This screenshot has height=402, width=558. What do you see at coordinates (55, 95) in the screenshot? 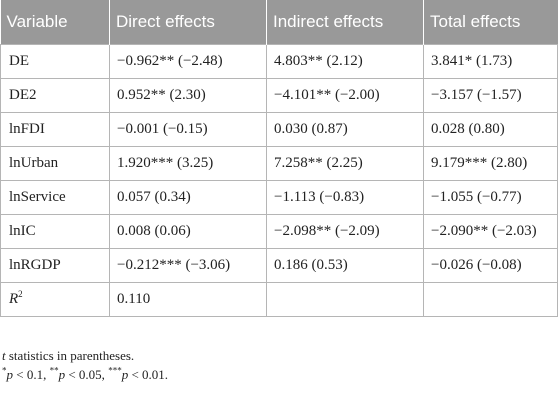
I see `variable-cell: DE2` at bounding box center [55, 95].